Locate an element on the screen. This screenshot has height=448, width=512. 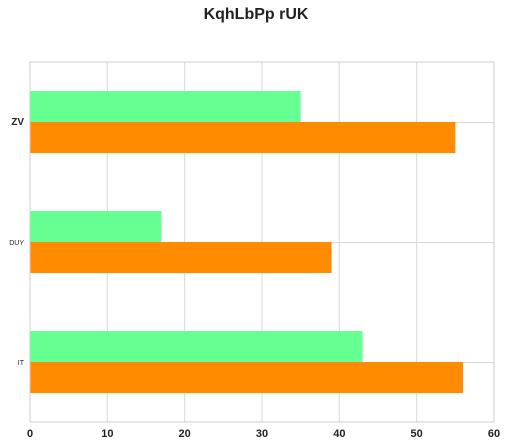
x-tick-label: 0 is located at coordinates (30, 434).